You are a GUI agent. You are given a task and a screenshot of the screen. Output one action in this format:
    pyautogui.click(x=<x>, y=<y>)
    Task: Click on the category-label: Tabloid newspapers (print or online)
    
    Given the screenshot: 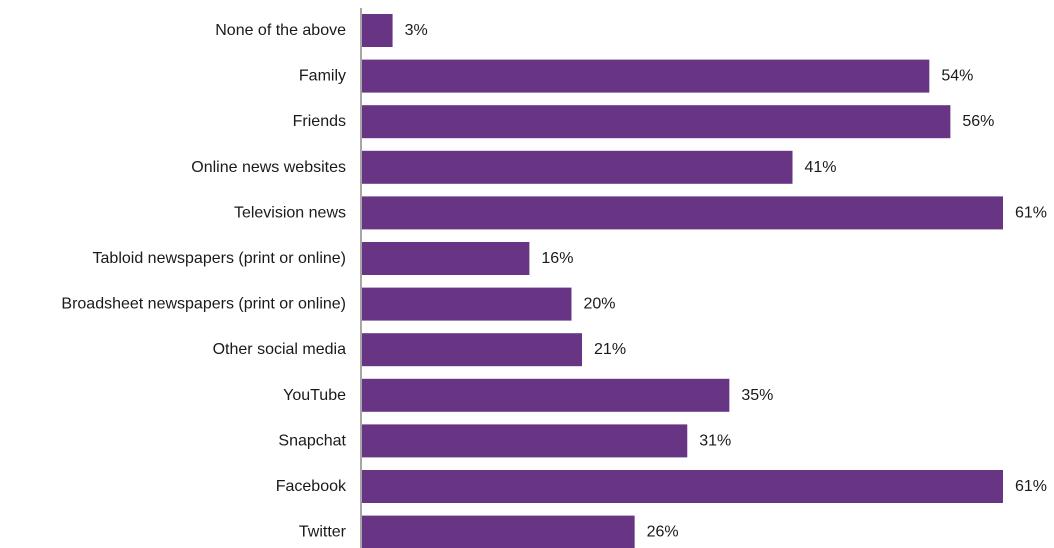 What is the action you would take?
    pyautogui.click(x=219, y=258)
    